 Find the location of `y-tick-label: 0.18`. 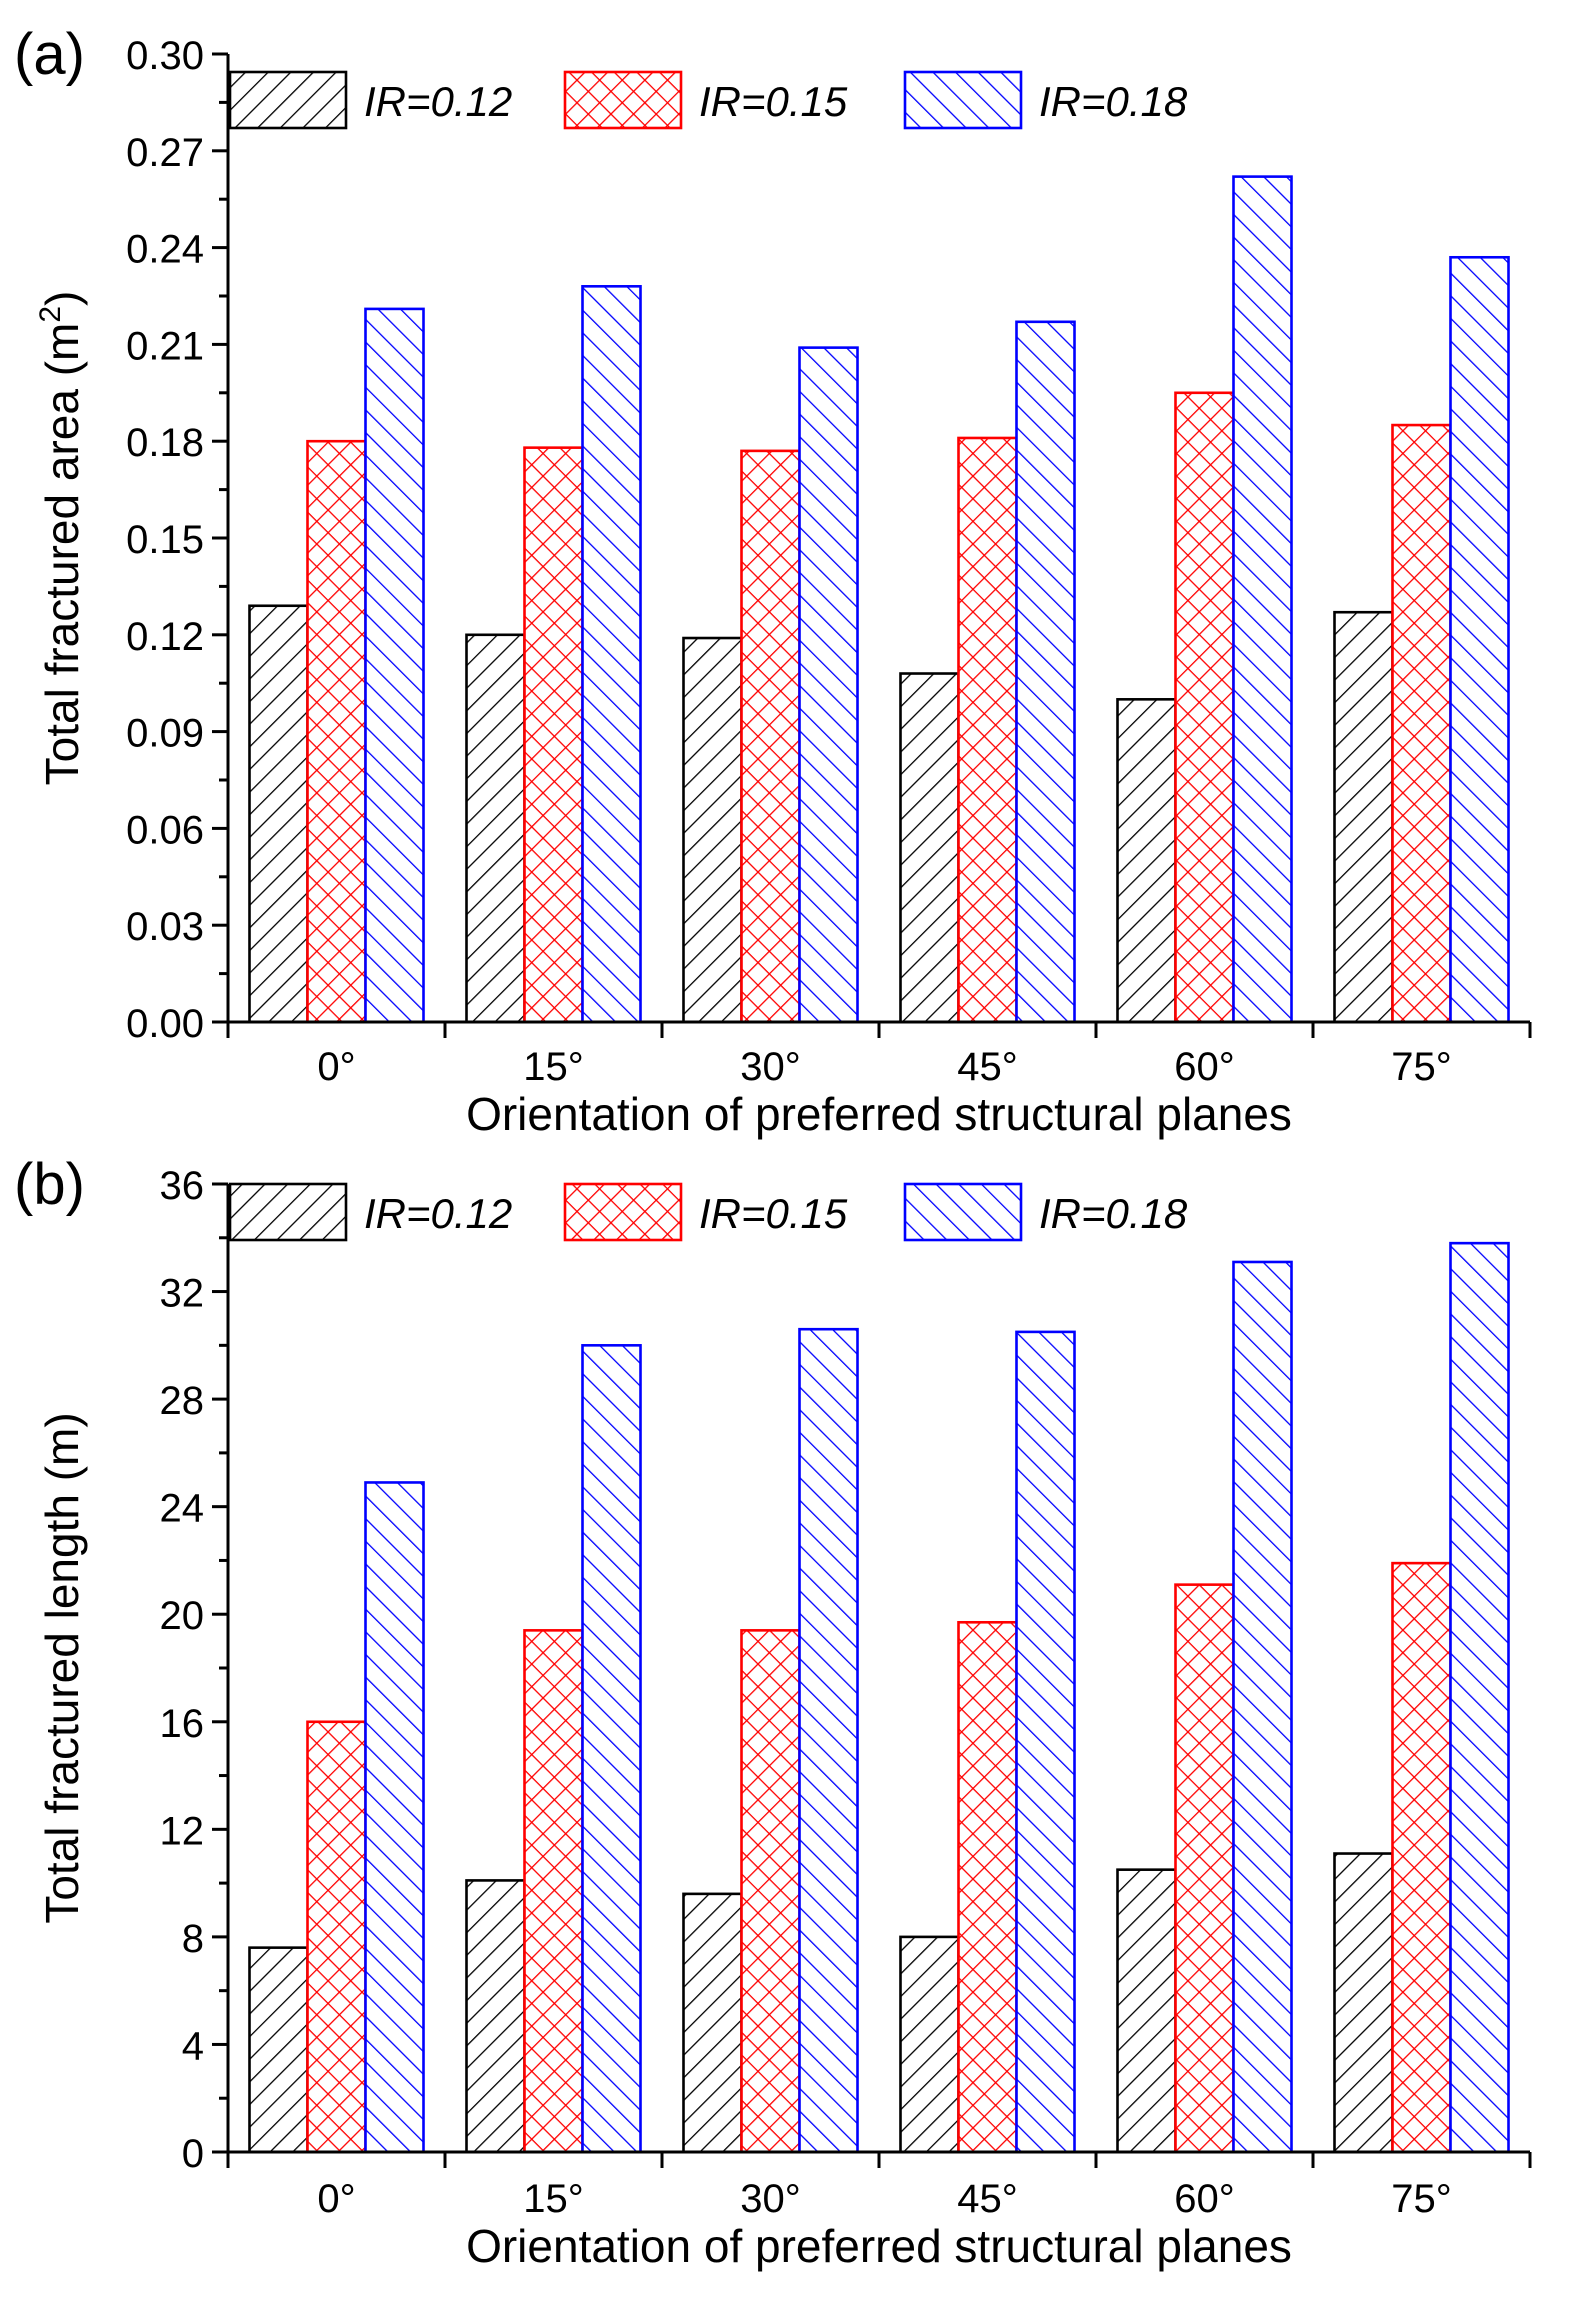

y-tick-label: 0.18 is located at coordinates (165, 443).